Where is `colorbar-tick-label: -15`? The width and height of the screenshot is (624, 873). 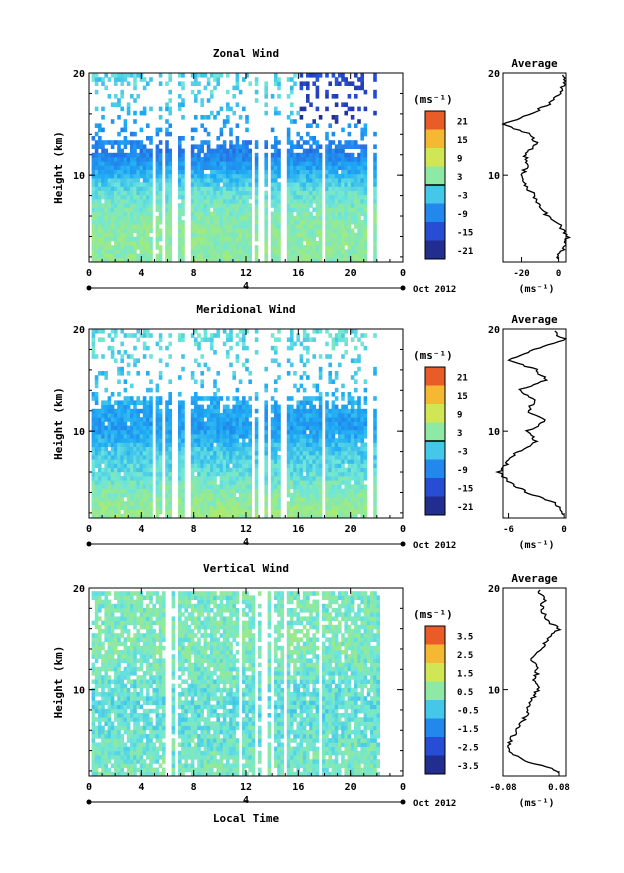
colorbar-tick-label: -15 is located at coordinates (465, 489).